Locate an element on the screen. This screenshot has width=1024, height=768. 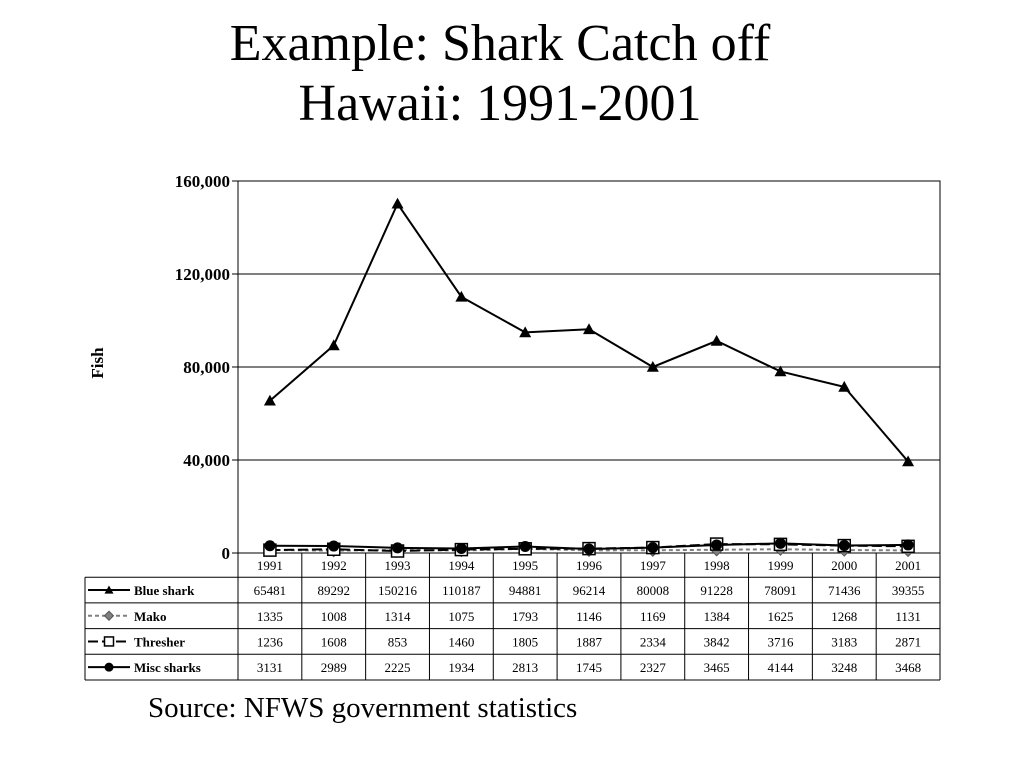
x-tick-label: 1995 is located at coordinates (525, 565).